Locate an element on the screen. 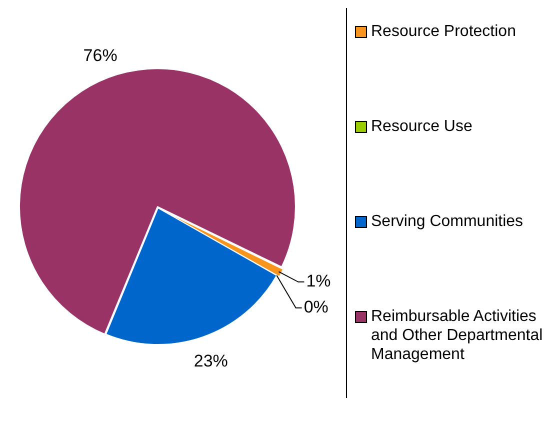 Image resolution: width=553 pixels, height=421 pixels. legend-label: Resource Use is located at coordinates (421, 126).